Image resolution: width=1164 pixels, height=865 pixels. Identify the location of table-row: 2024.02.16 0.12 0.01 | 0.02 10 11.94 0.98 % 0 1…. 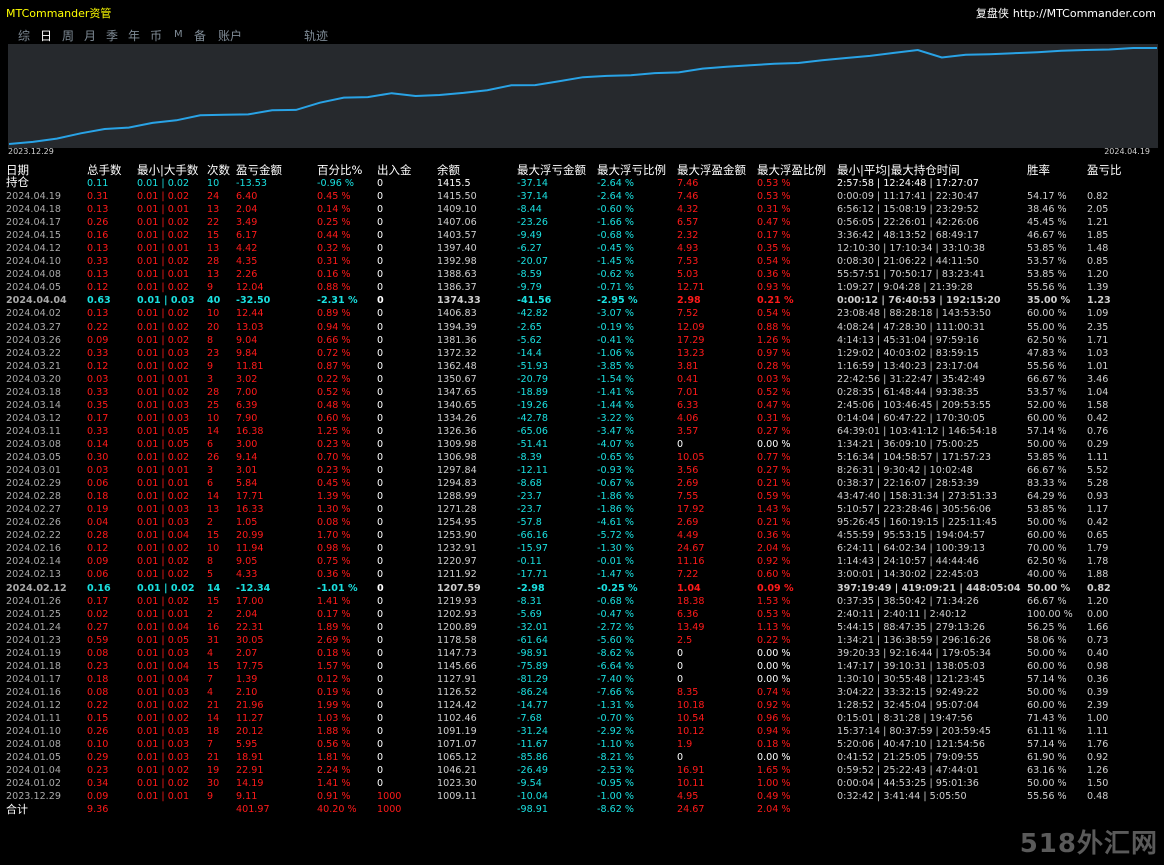
(582, 548).